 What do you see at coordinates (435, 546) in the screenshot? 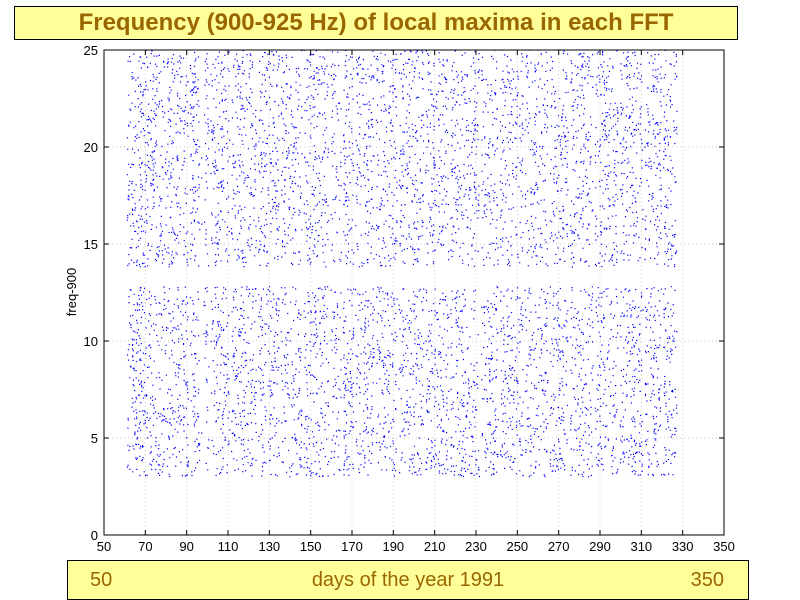
I see `x-tick-label: 210` at bounding box center [435, 546].